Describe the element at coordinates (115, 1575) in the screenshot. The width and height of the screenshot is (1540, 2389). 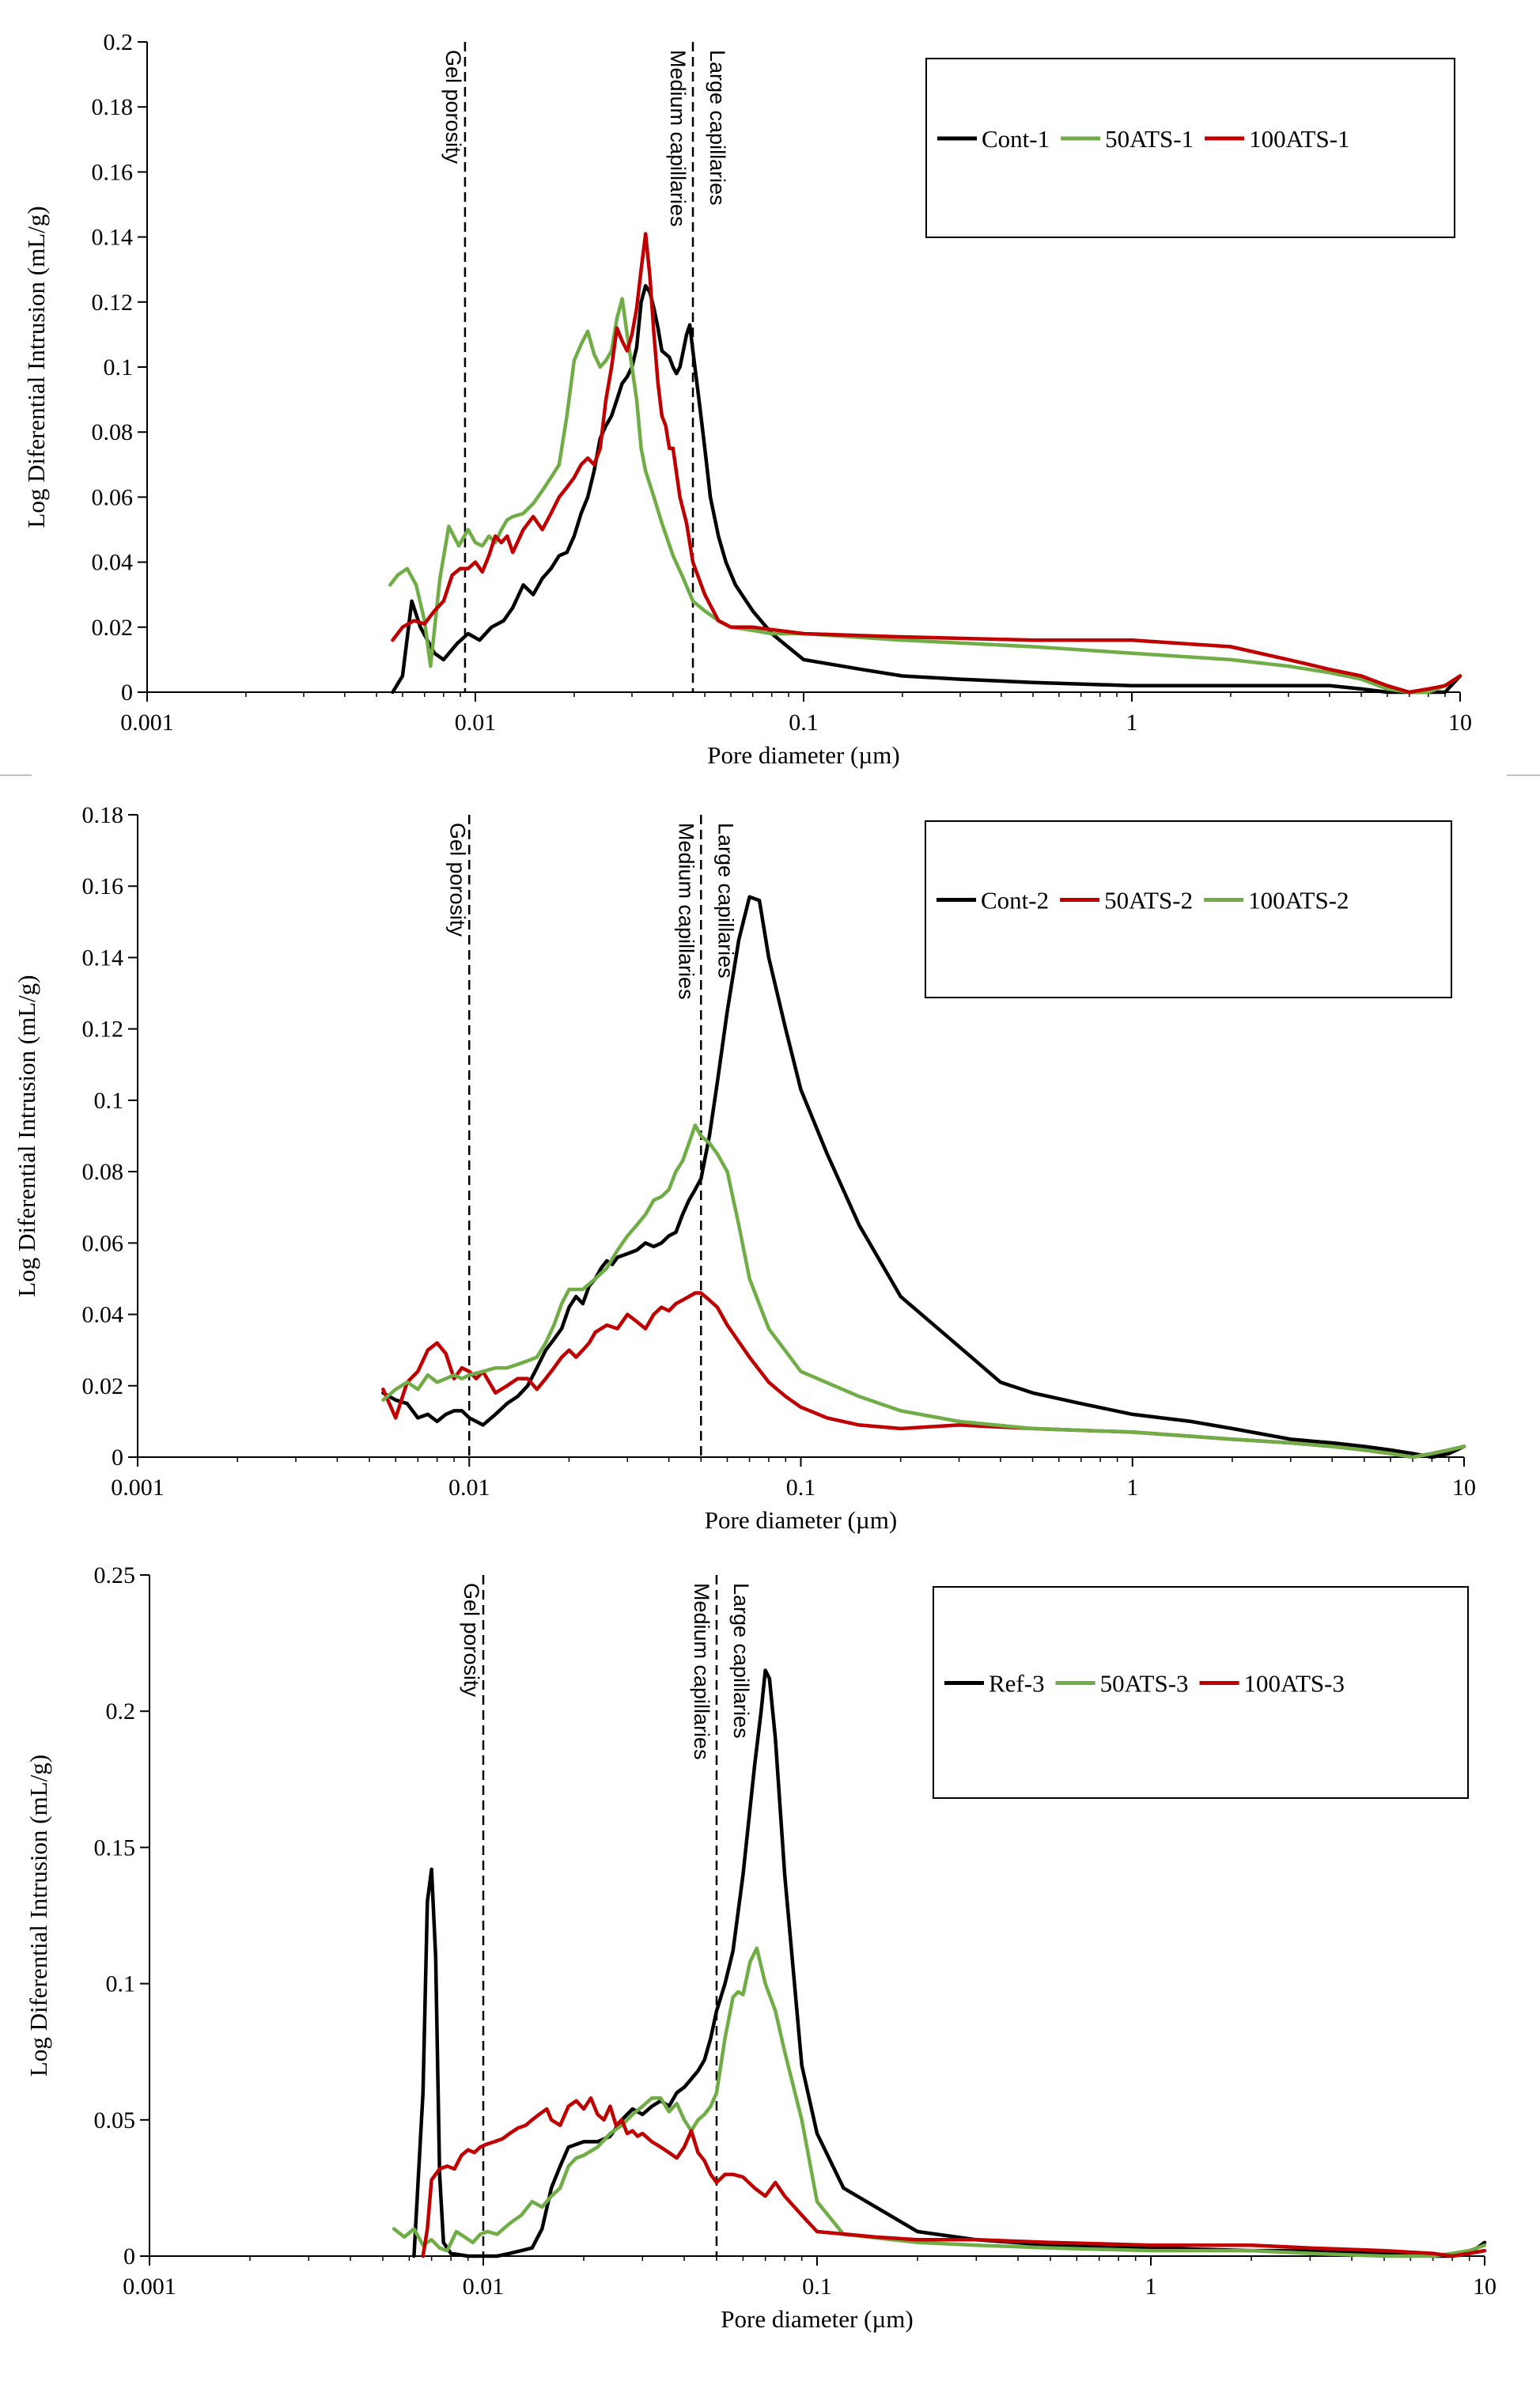
I see `y-tick-label: 0.25` at that location.